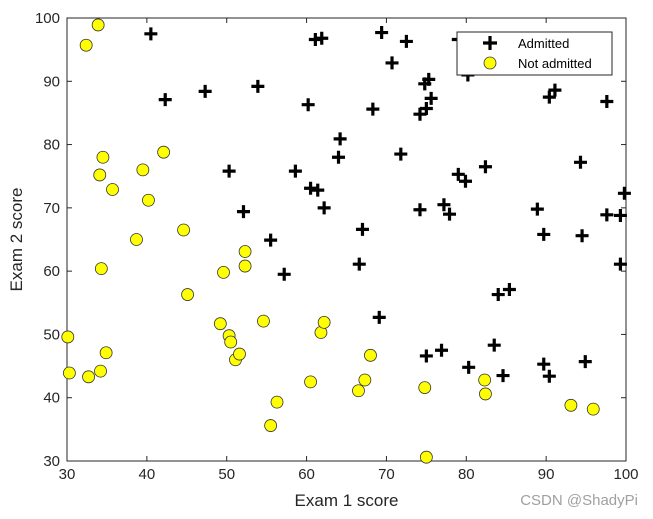 The image size is (653, 519). What do you see at coordinates (51, 398) in the screenshot?
I see `y-tick-label: 40` at bounding box center [51, 398].